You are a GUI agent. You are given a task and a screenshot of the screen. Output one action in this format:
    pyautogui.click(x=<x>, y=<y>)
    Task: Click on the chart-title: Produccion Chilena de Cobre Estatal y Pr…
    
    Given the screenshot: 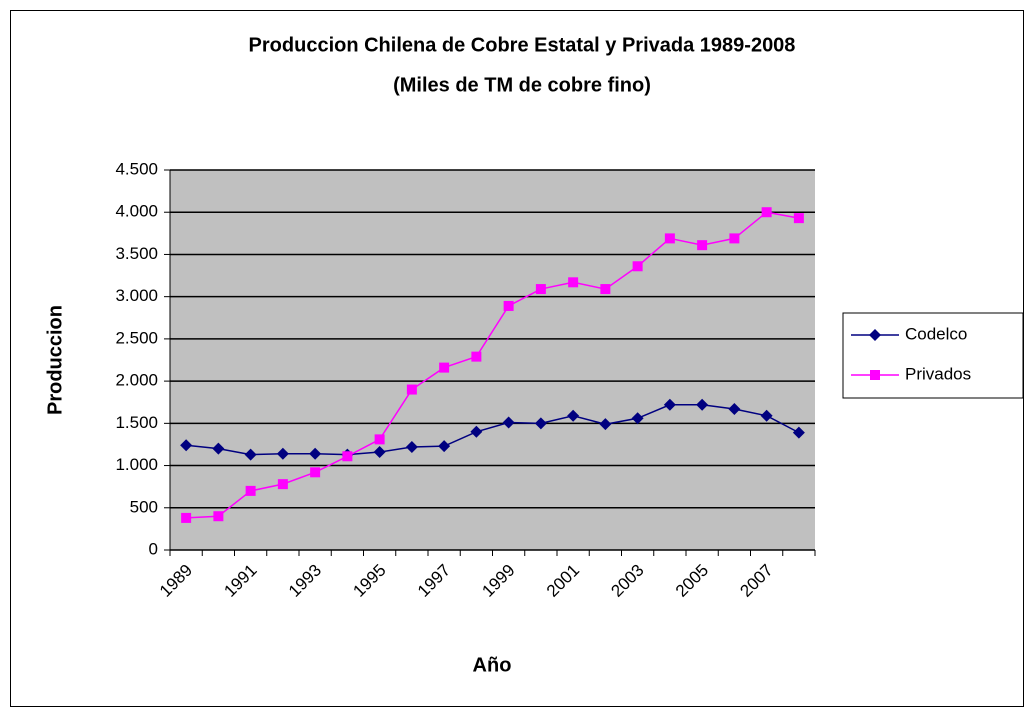 What is the action you would take?
    pyautogui.click(x=522, y=45)
    